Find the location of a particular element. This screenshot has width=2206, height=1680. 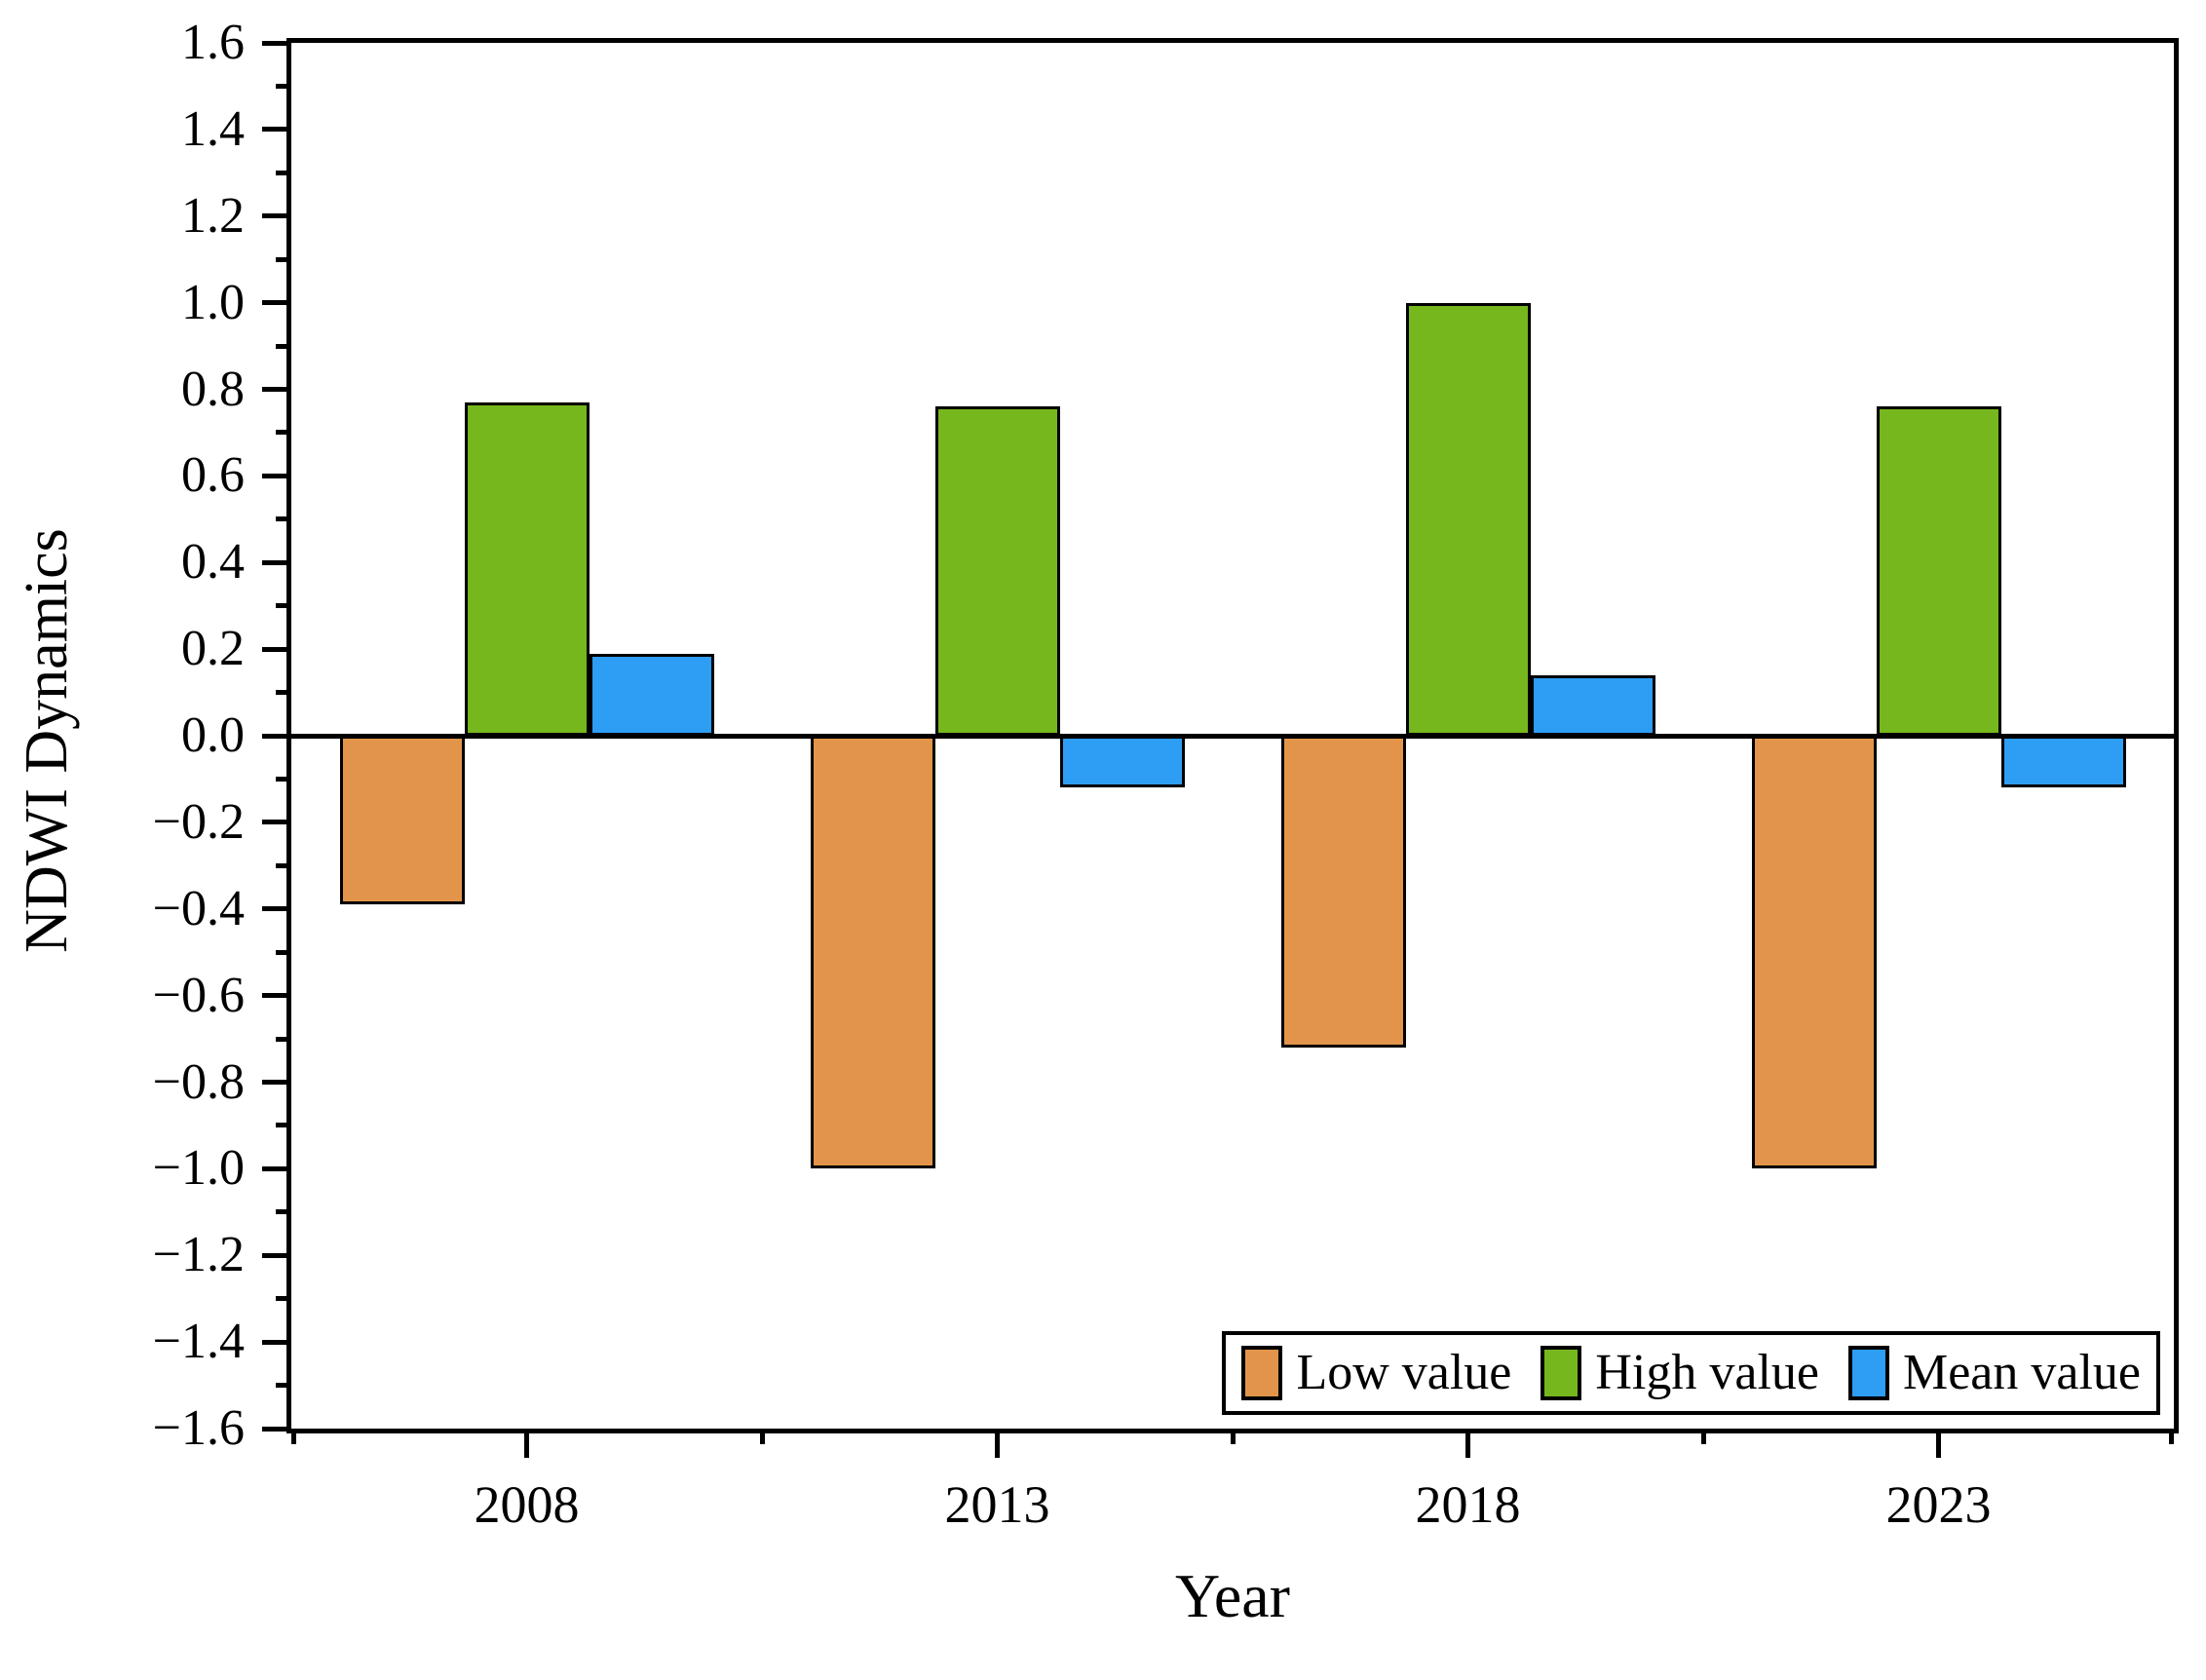

y-tick-label: 1.4 is located at coordinates (213, 128).